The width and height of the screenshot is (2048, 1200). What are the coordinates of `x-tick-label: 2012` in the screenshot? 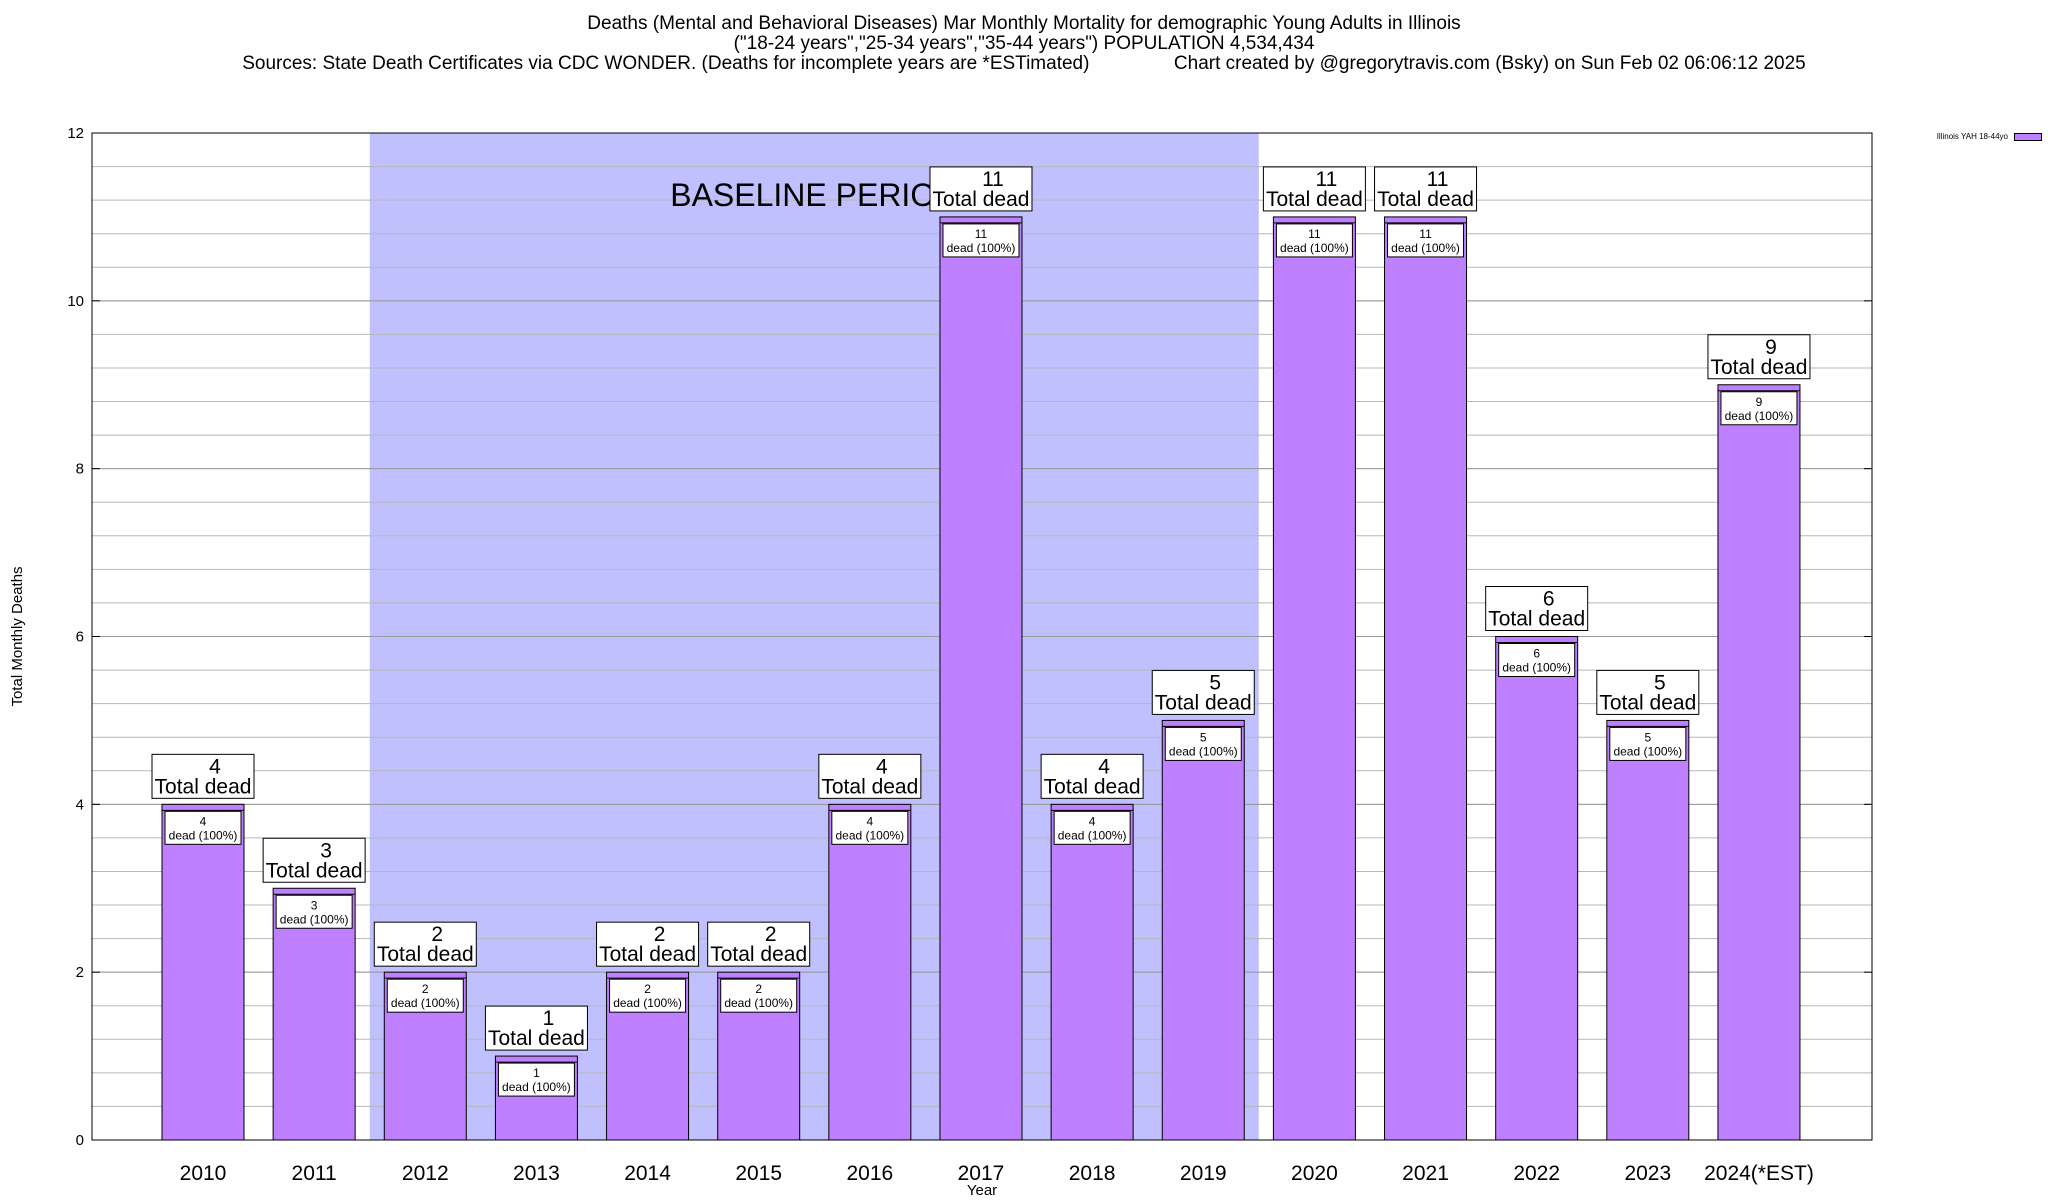 It's located at (425, 1173).